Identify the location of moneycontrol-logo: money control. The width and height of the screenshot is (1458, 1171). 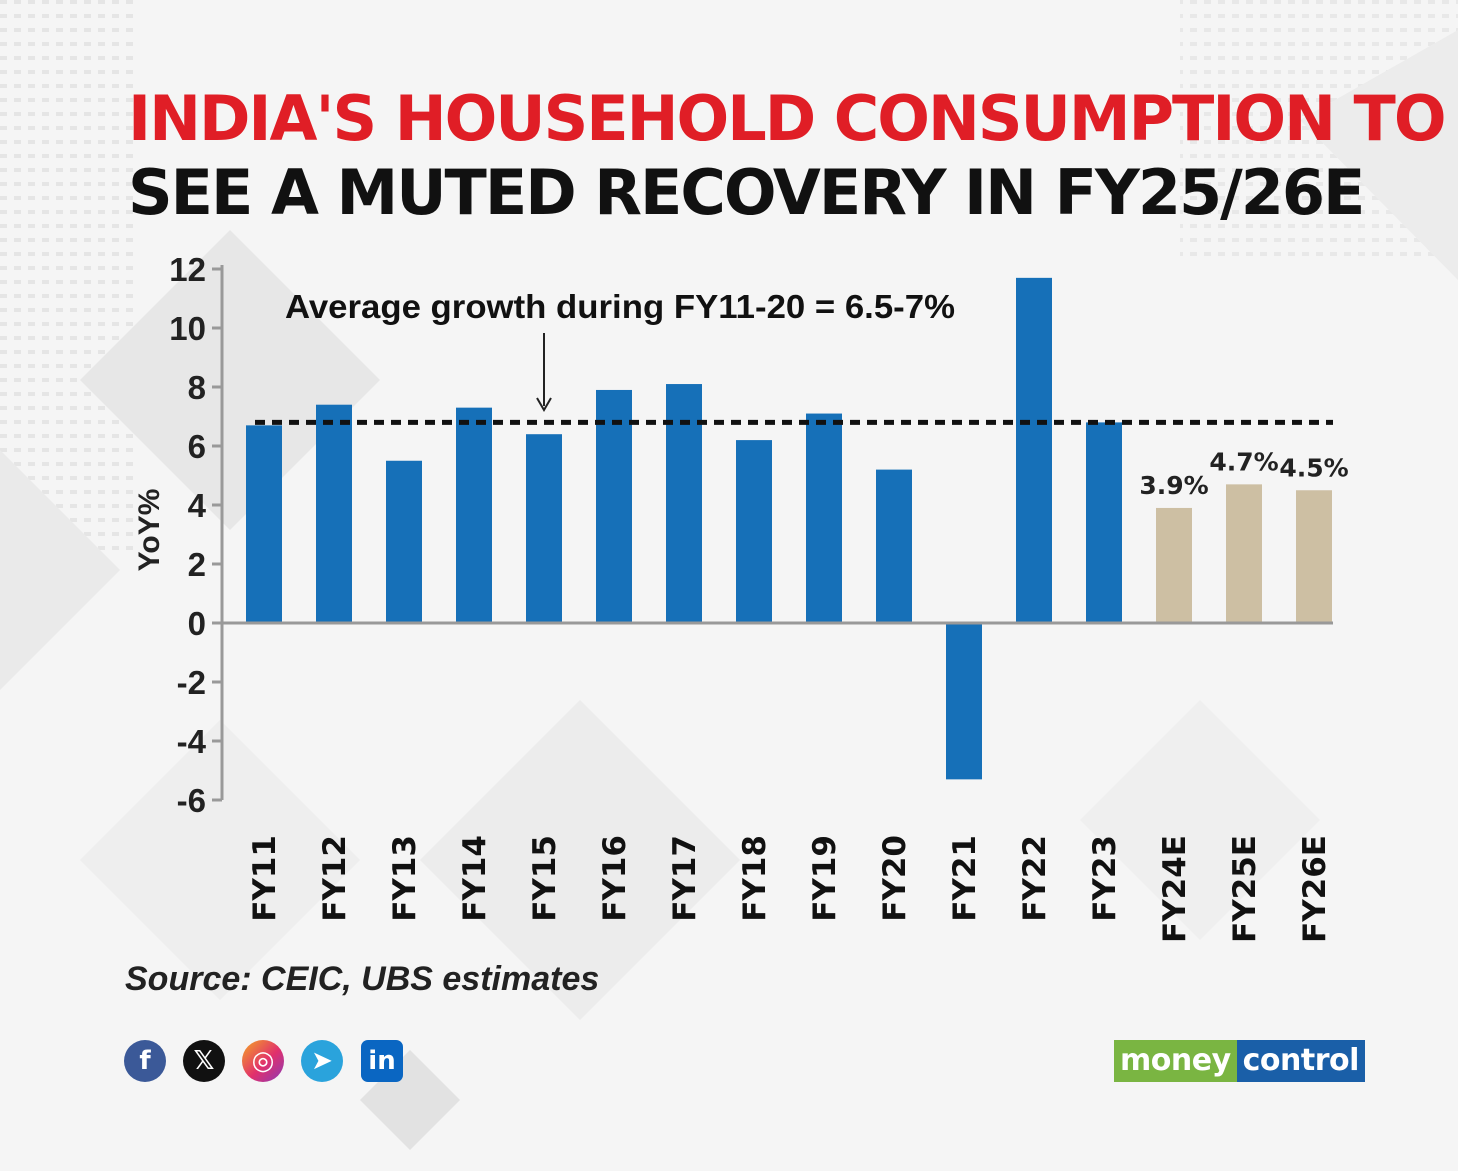
(1239, 1061).